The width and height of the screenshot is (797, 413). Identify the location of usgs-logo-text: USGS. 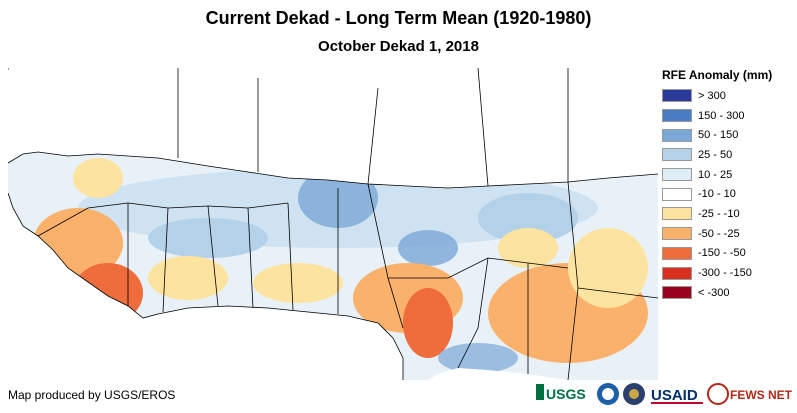
(566, 394).